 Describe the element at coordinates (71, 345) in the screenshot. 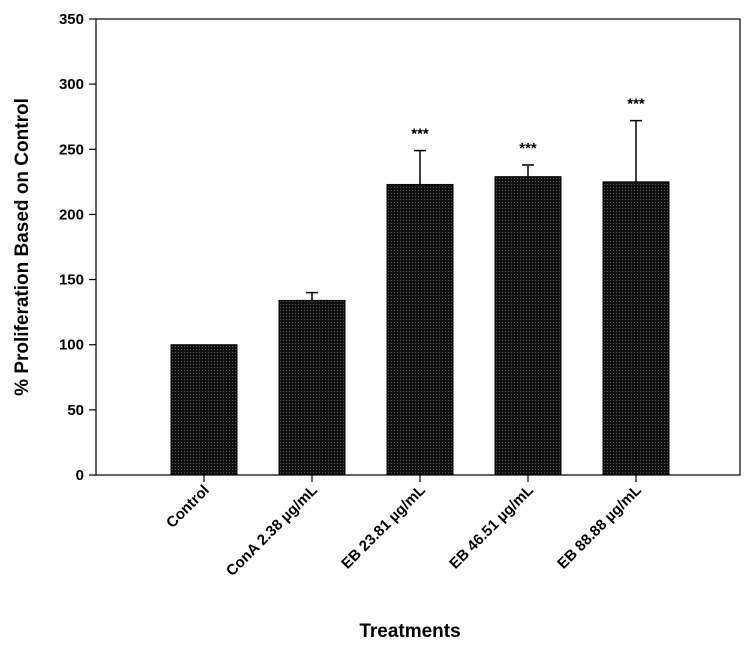

I see `y-tick-label: 100` at that location.